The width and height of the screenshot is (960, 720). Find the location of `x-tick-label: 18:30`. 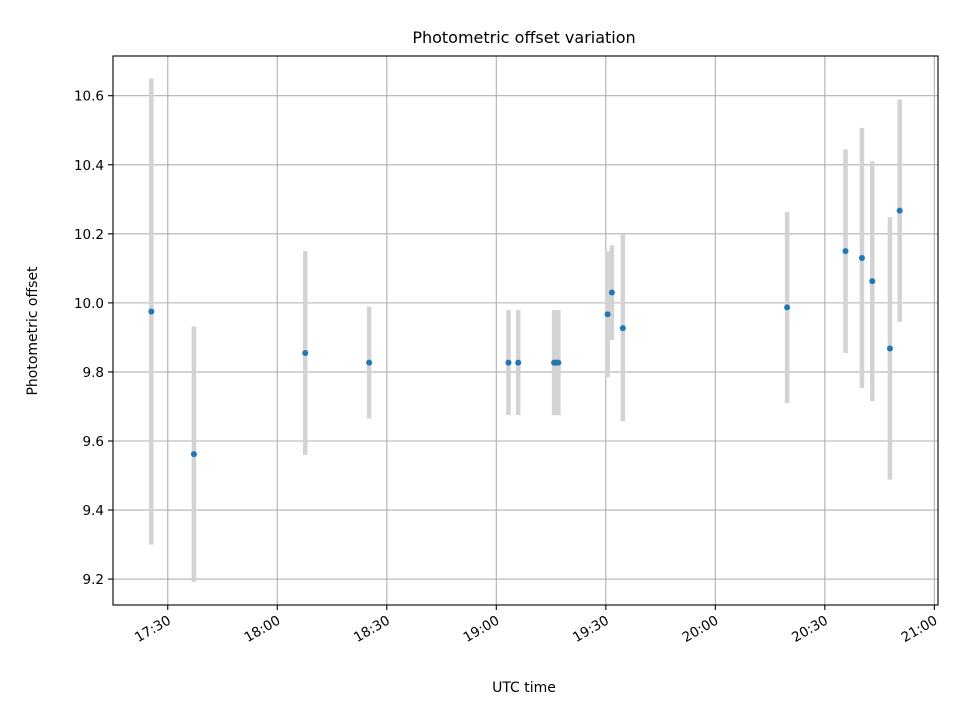

x-tick-label: 18:30 is located at coordinates (372, 629).